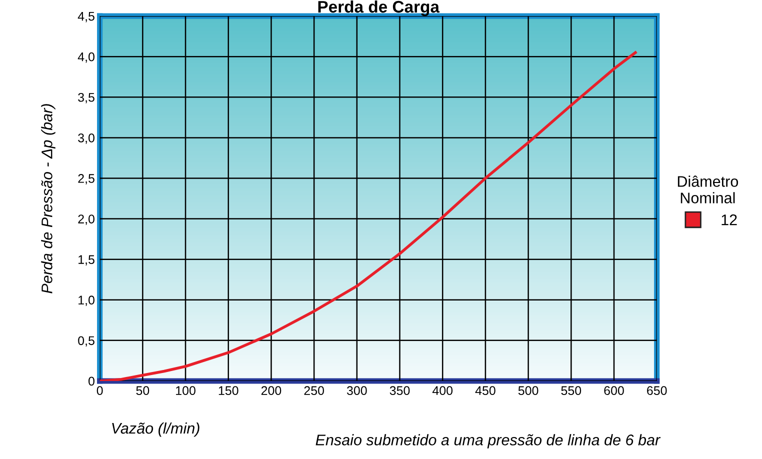 The image size is (762, 459). Describe the element at coordinates (400, 391) in the screenshot. I see `x-tick-label: 350` at that location.